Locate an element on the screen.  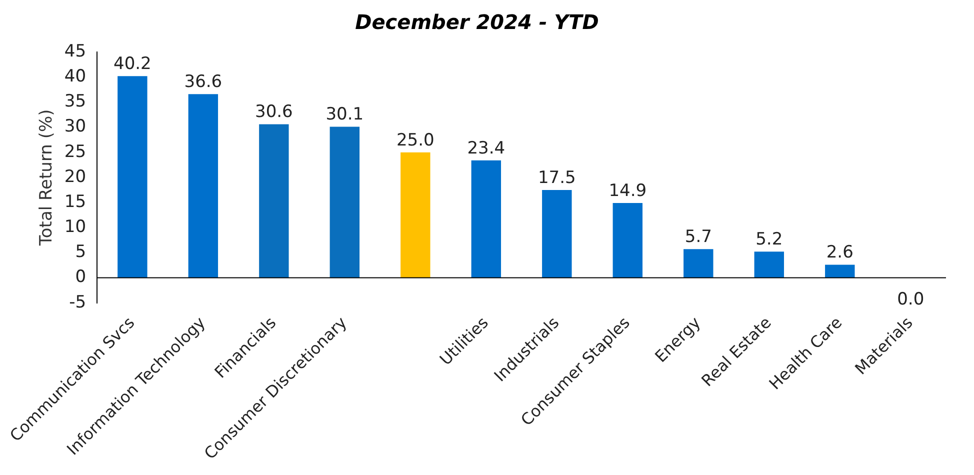
data-label: 25.0 is located at coordinates (415, 140).